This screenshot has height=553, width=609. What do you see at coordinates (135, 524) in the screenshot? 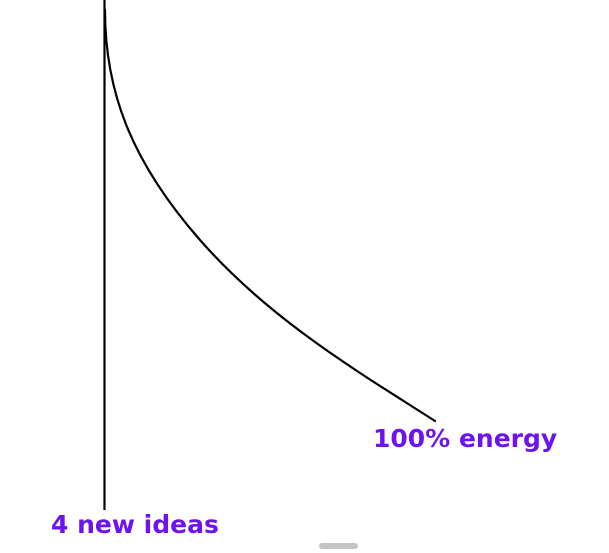
I see `ideas-label: 4 new ideas` at bounding box center [135, 524].